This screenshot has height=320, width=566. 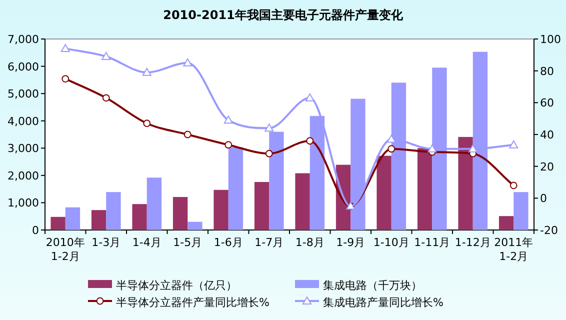 I want to click on x-tick-label: 1-9月, so click(x=351, y=242).